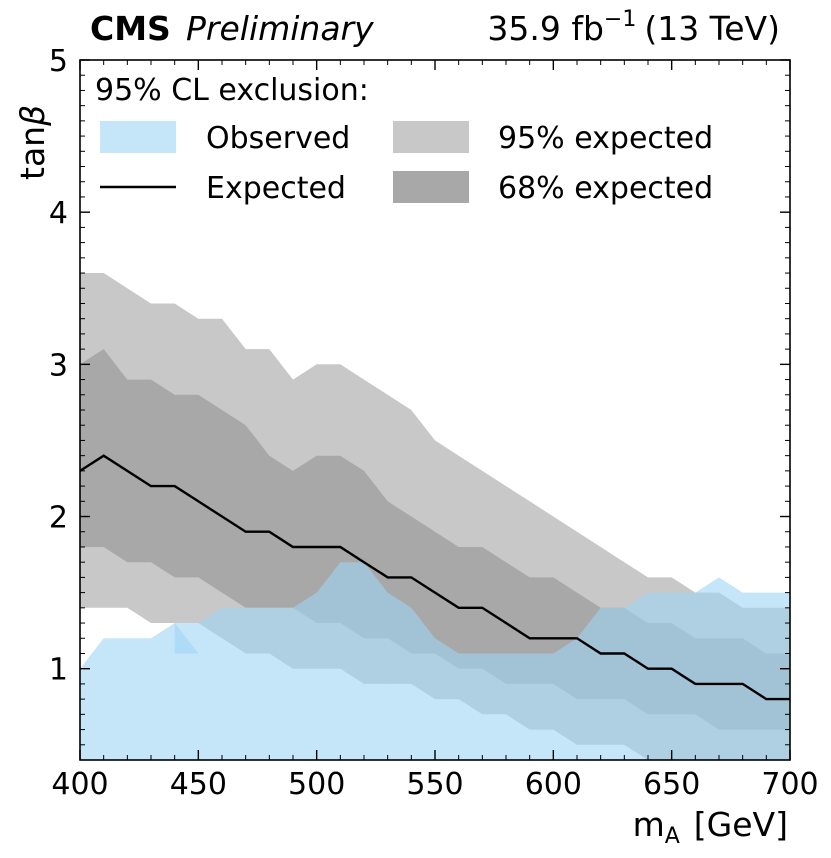 The width and height of the screenshot is (831, 858). I want to click on x-tick-label: 500, so click(316, 784).